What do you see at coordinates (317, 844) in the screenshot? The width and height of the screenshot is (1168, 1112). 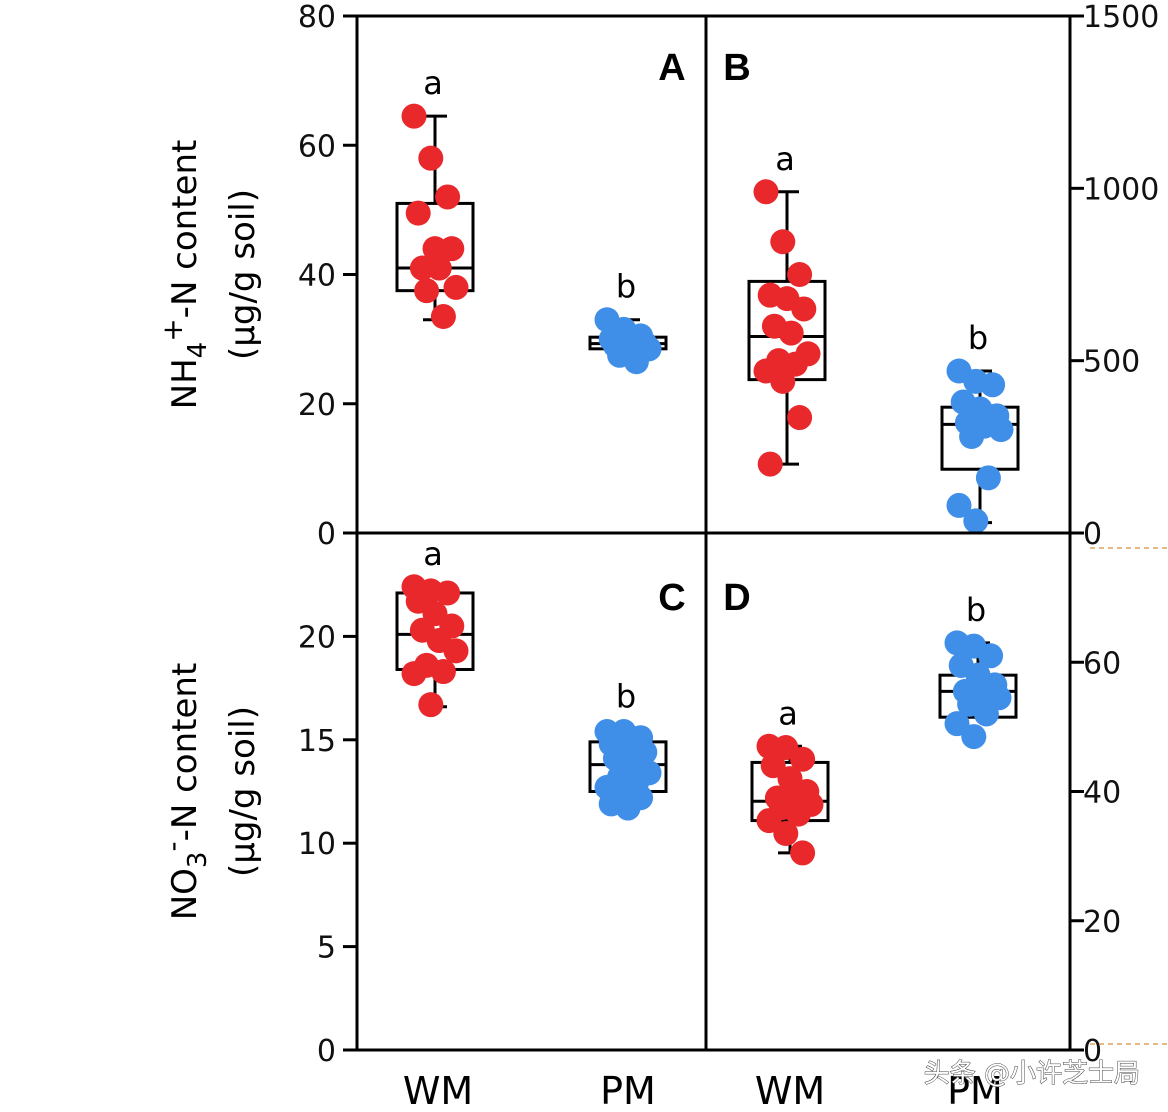 I see `y-tick-label: 10` at bounding box center [317, 844].